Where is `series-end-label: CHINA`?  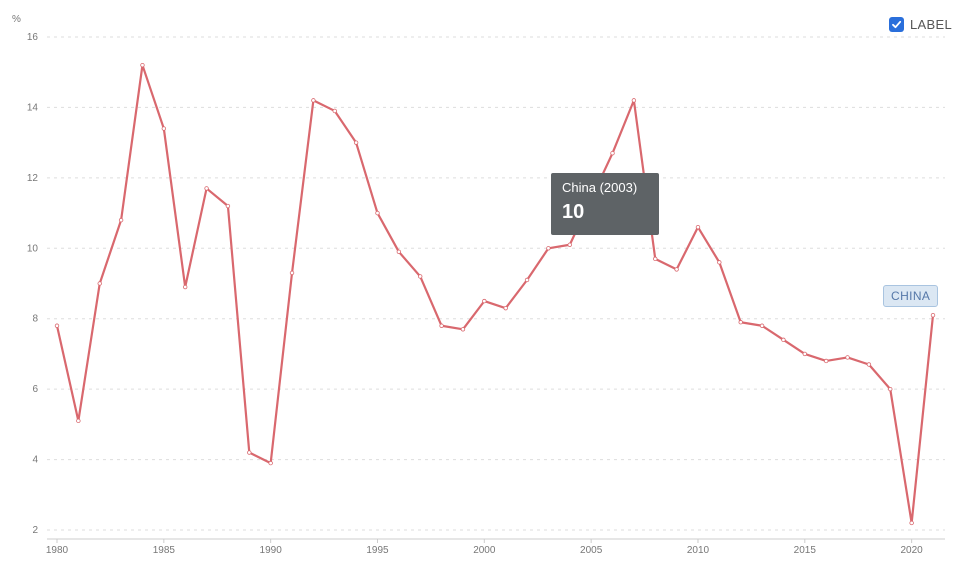
series-end-label: CHINA is located at coordinates (911, 296).